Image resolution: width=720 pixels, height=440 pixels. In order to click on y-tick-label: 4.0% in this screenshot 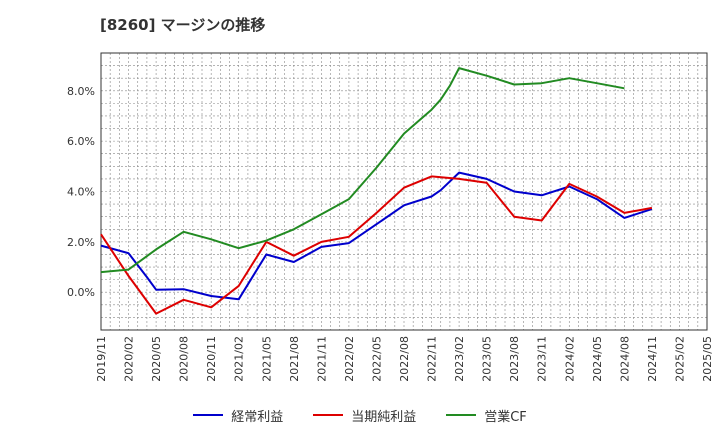, I will do `click(81, 192)`.